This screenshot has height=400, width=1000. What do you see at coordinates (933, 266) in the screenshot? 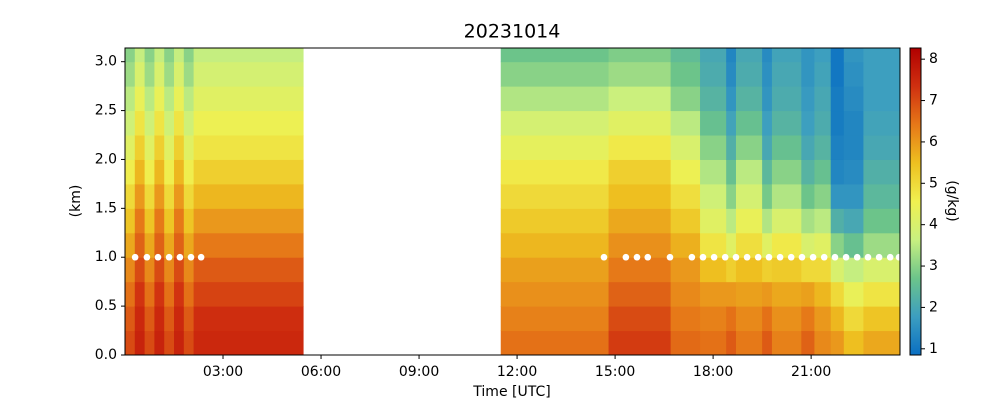
I see `colorbar-tick-label: 3` at bounding box center [933, 266].